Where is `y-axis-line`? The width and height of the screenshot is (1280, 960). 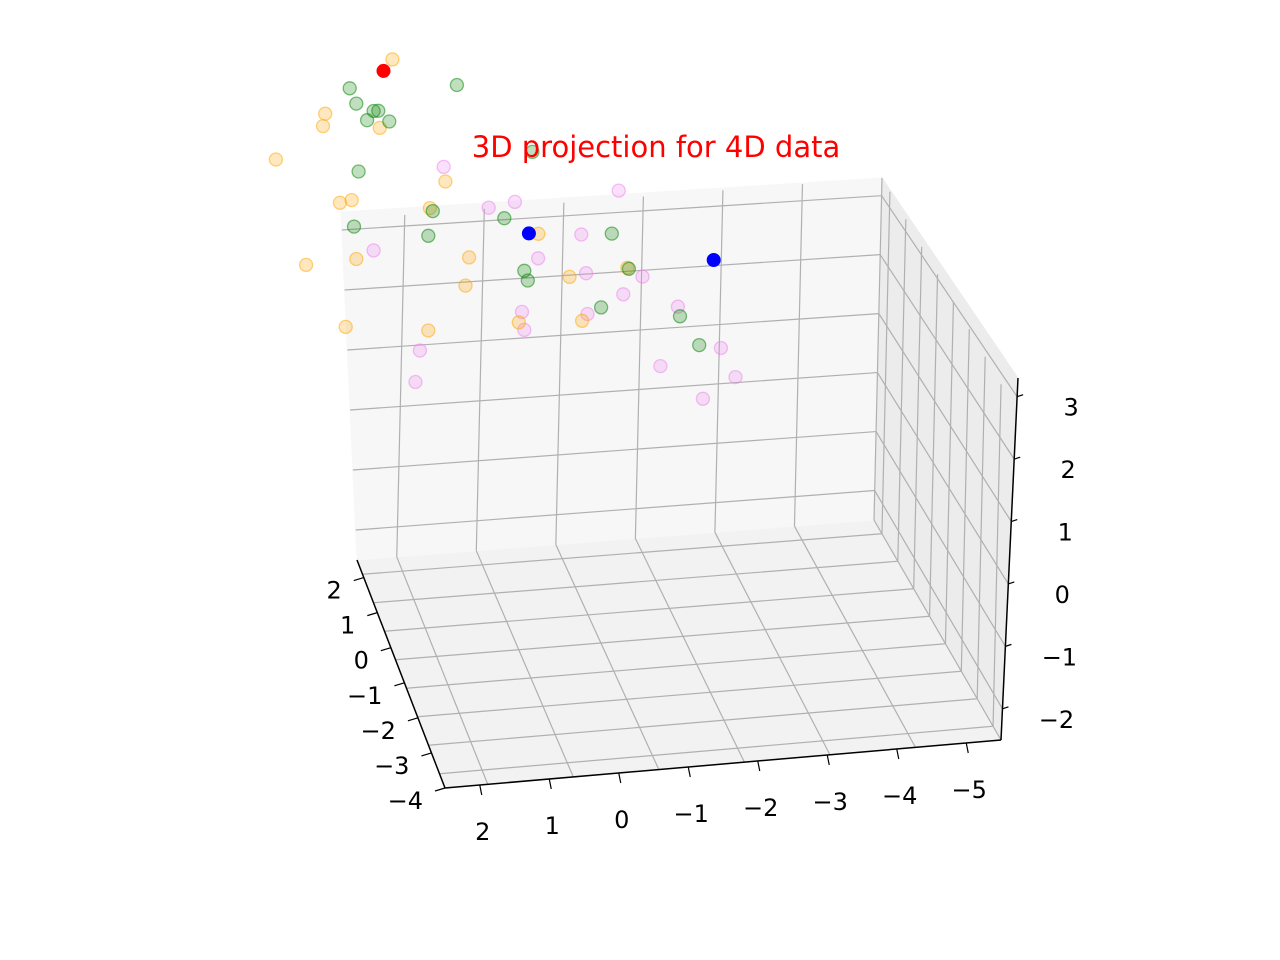
y-axis-line is located at coordinates (723, 764).